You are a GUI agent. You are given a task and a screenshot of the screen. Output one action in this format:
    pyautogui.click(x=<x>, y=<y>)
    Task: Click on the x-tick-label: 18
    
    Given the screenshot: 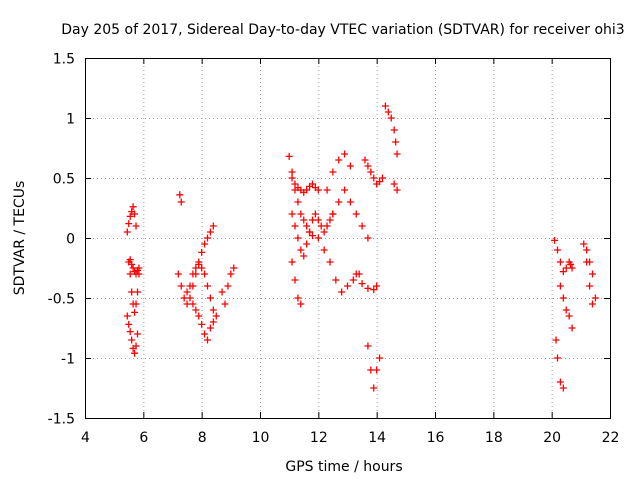 What is the action you would take?
    pyautogui.click(x=494, y=438)
    